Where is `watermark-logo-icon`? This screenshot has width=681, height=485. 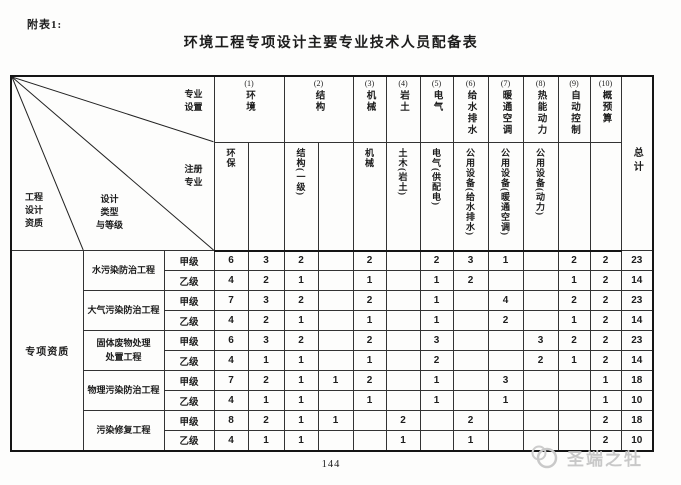 watermark-logo-icon is located at coordinates (544, 457).